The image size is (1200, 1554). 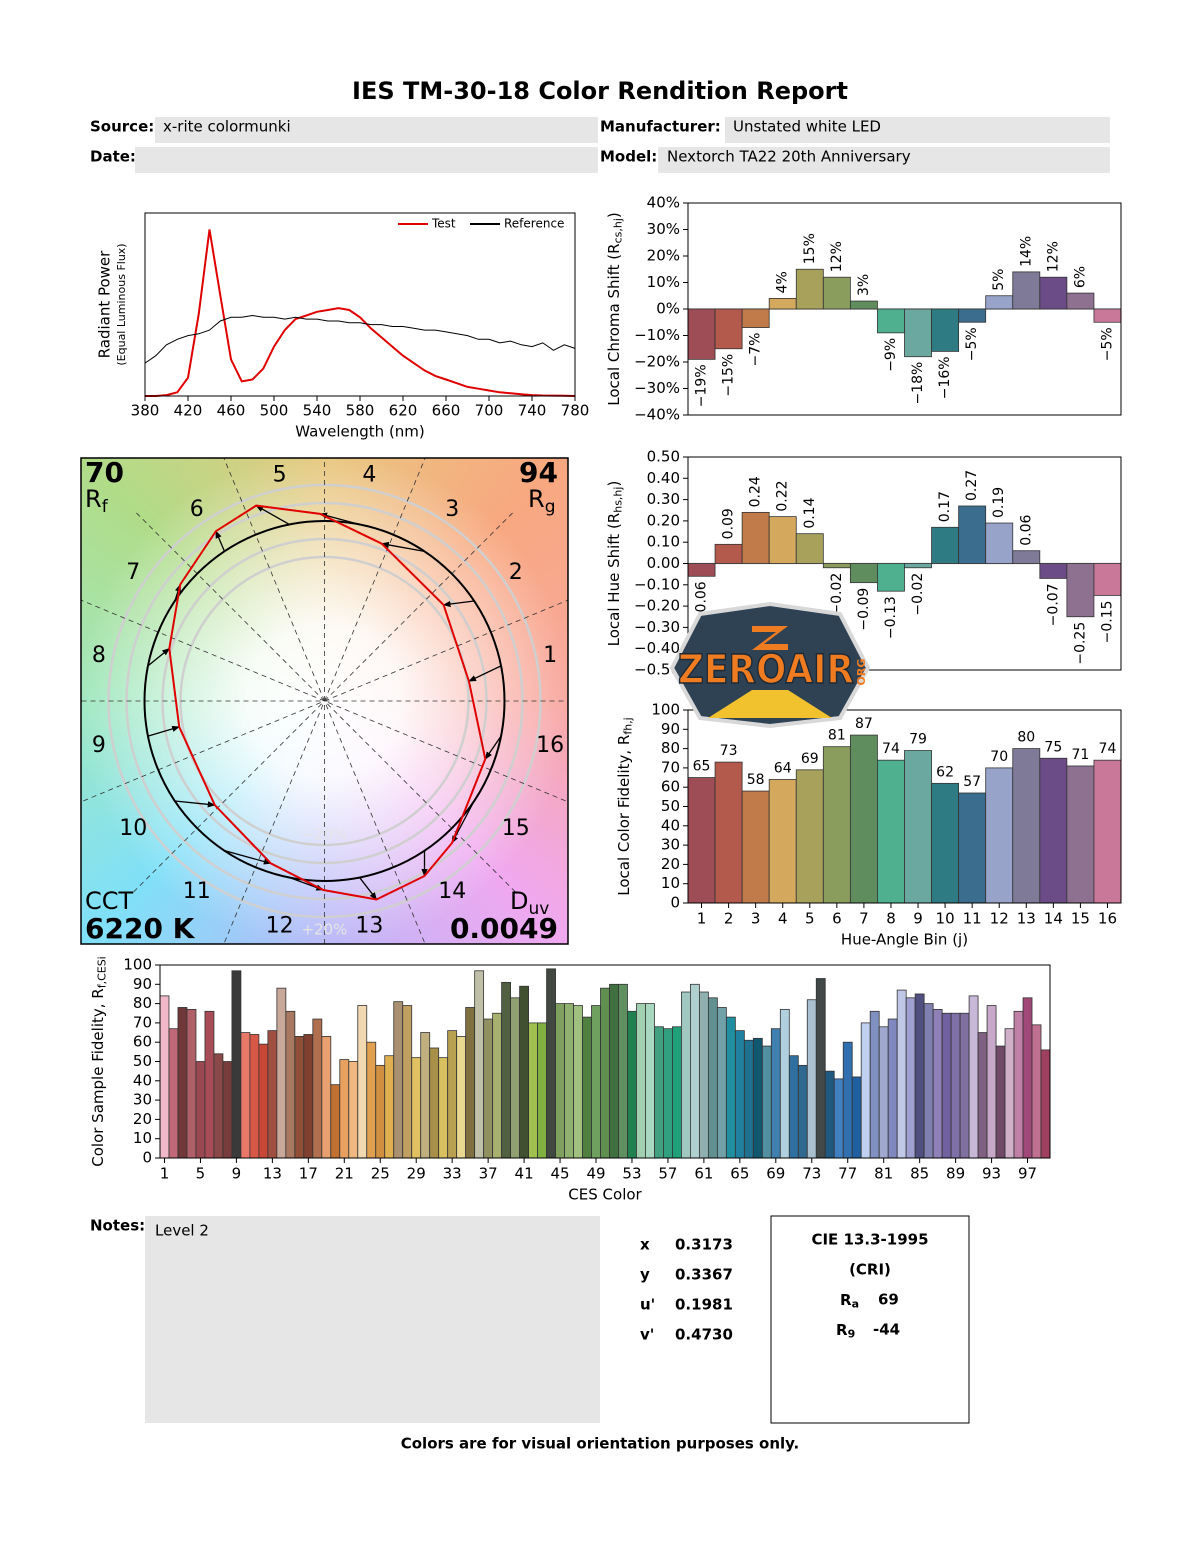 I want to click on y-tick-label: 10, so click(x=142, y=1138).